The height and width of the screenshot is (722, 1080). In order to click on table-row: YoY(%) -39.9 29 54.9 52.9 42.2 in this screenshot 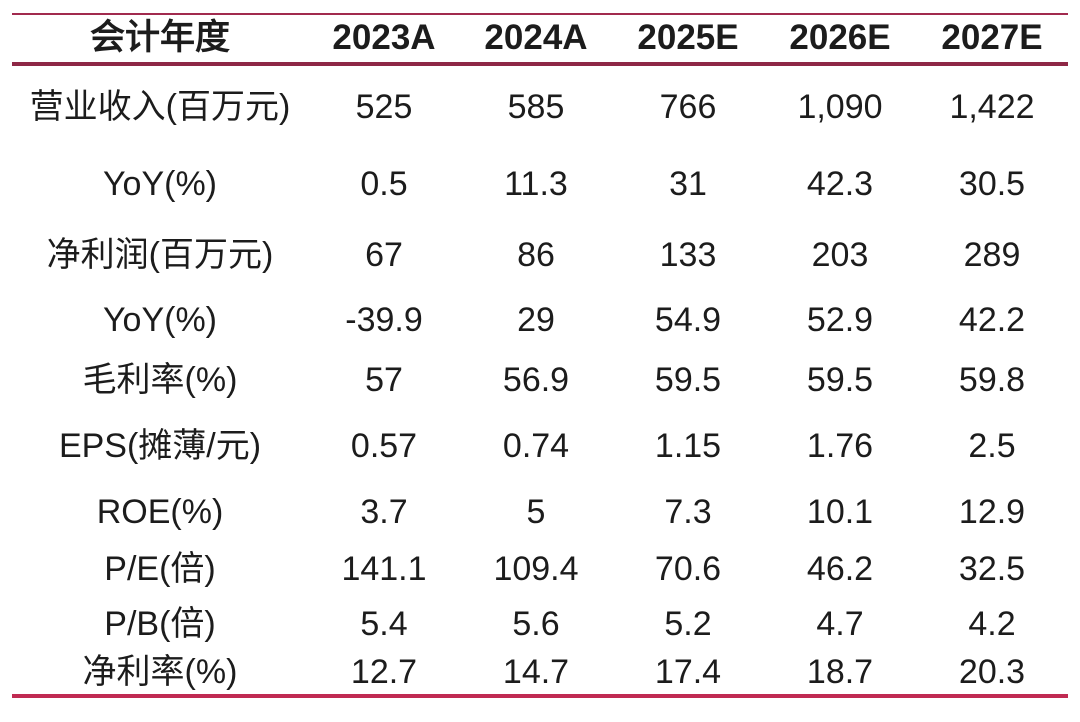, I will do `click(540, 320)`.